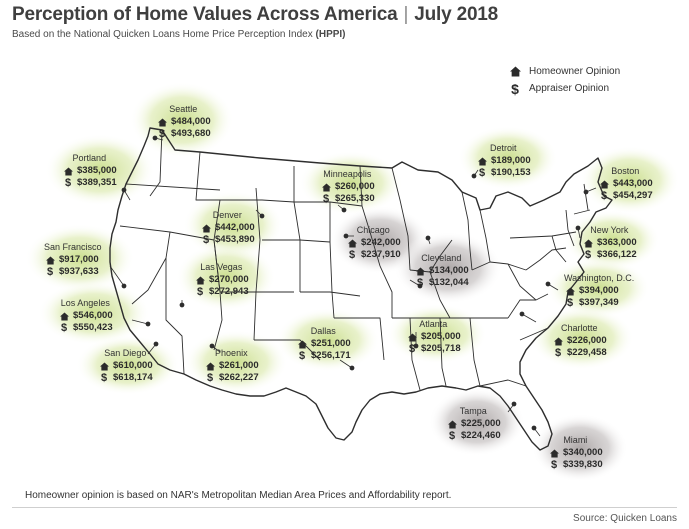  Describe the element at coordinates (97, 170) in the screenshot. I see `homeowner-value: $385,000` at that location.